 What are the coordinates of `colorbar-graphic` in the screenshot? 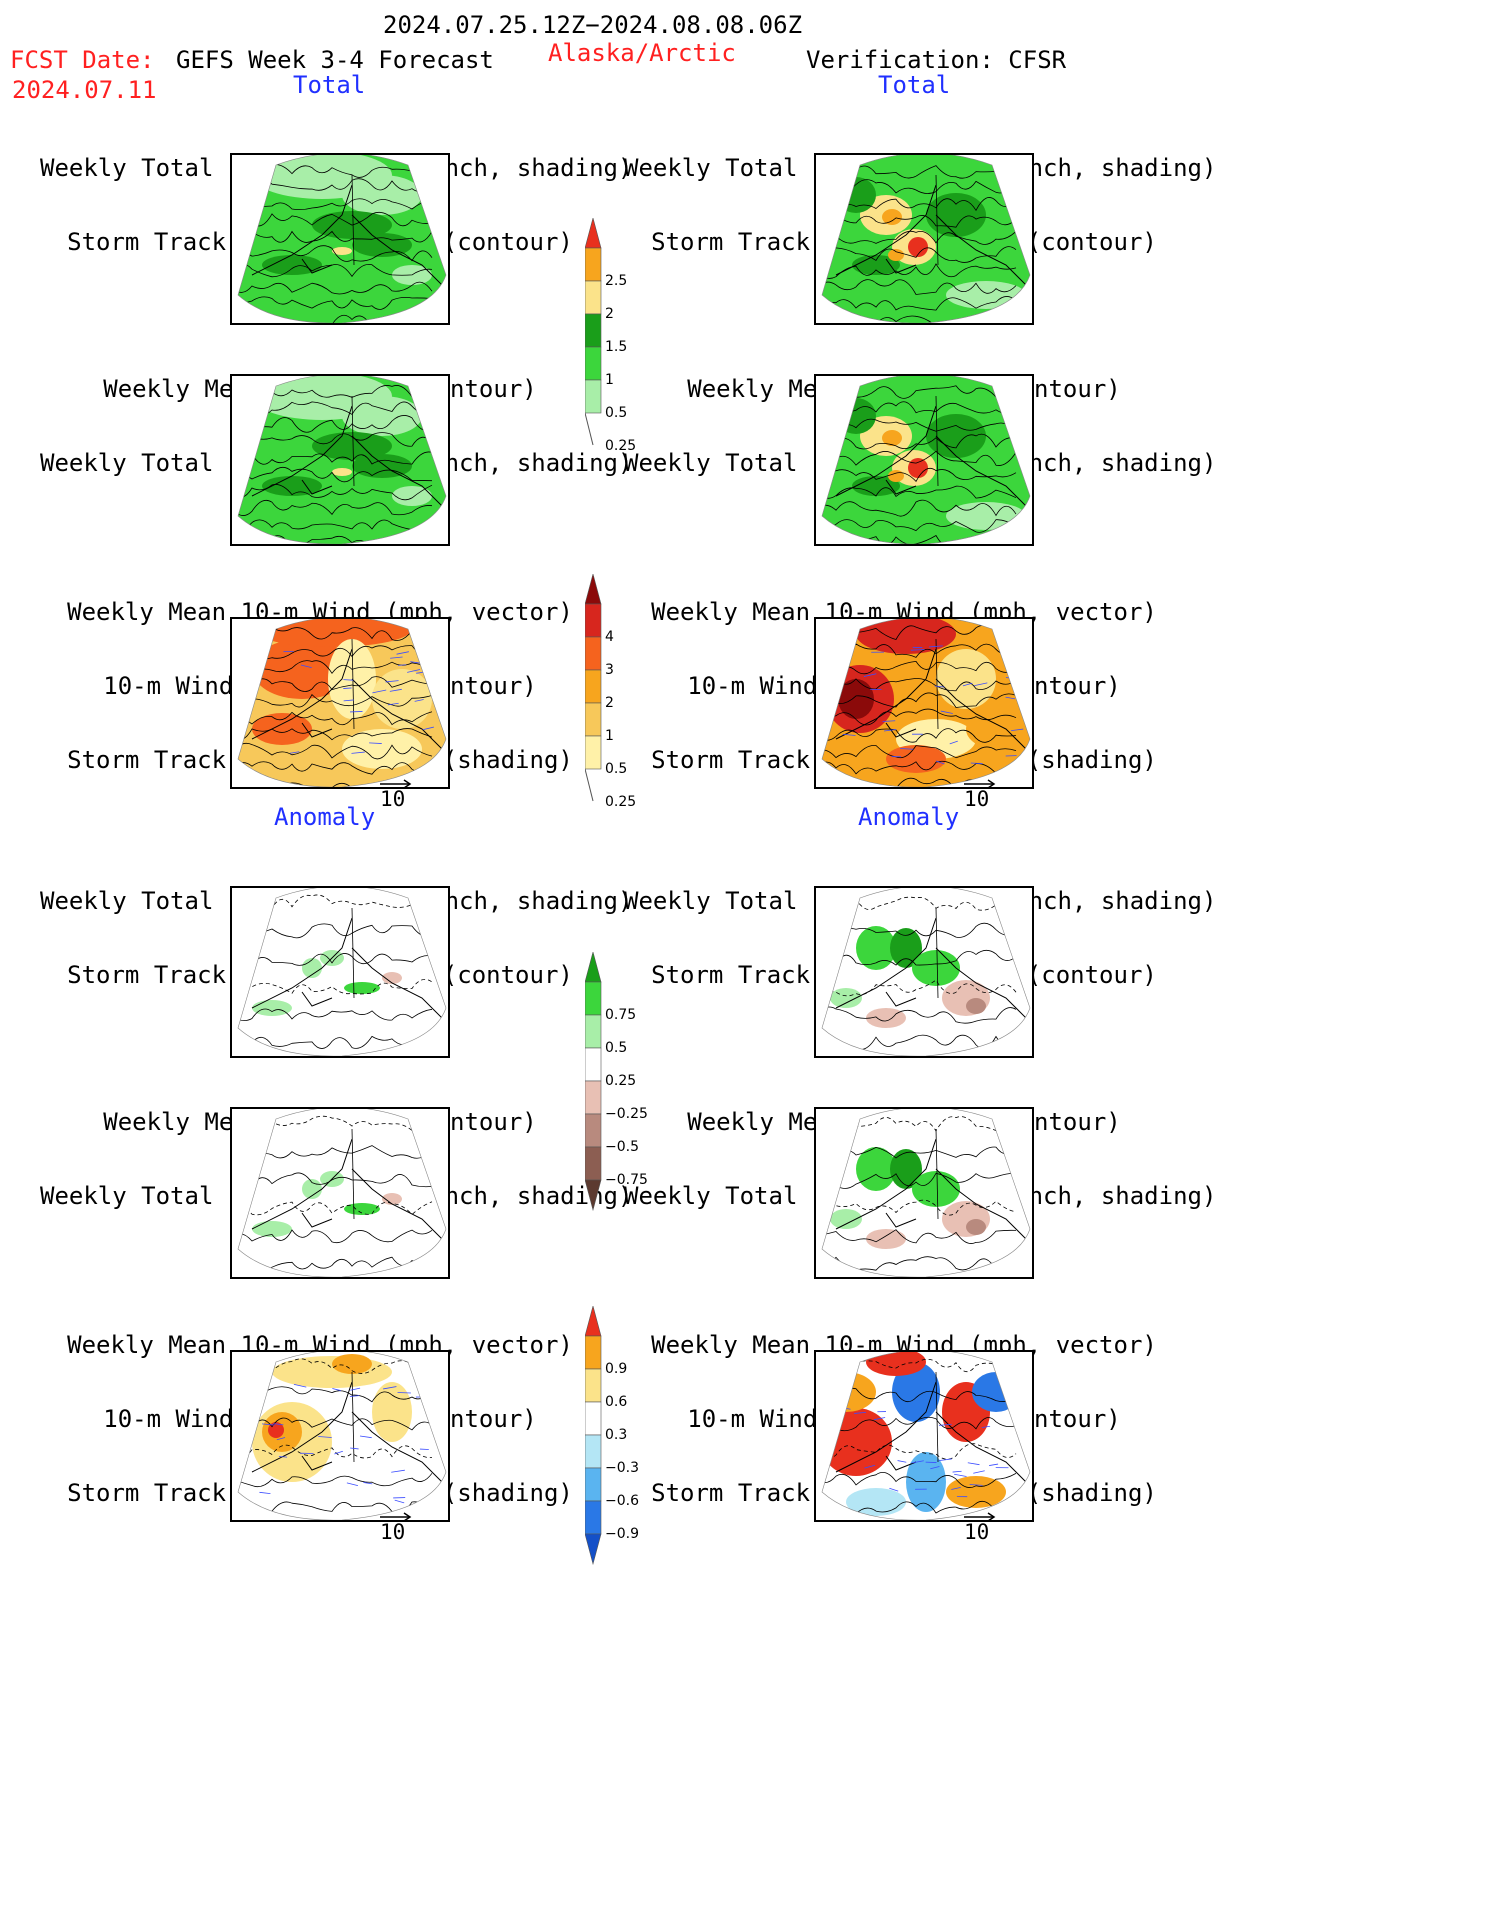 It's located at (593, 1082).